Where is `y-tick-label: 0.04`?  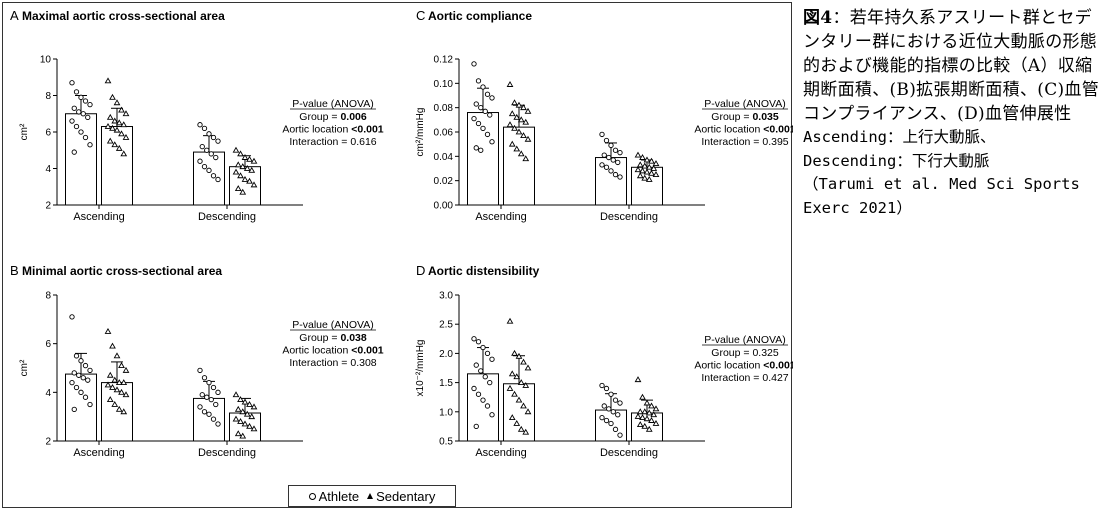 y-tick-label: 0.04 is located at coordinates (444, 157).